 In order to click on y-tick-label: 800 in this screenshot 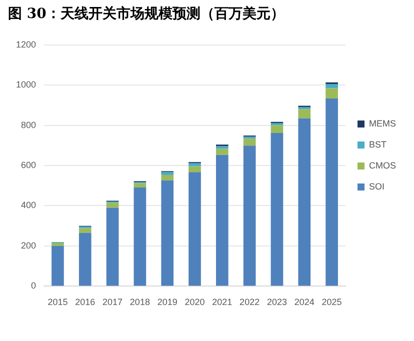, I will do `click(28, 125)`.